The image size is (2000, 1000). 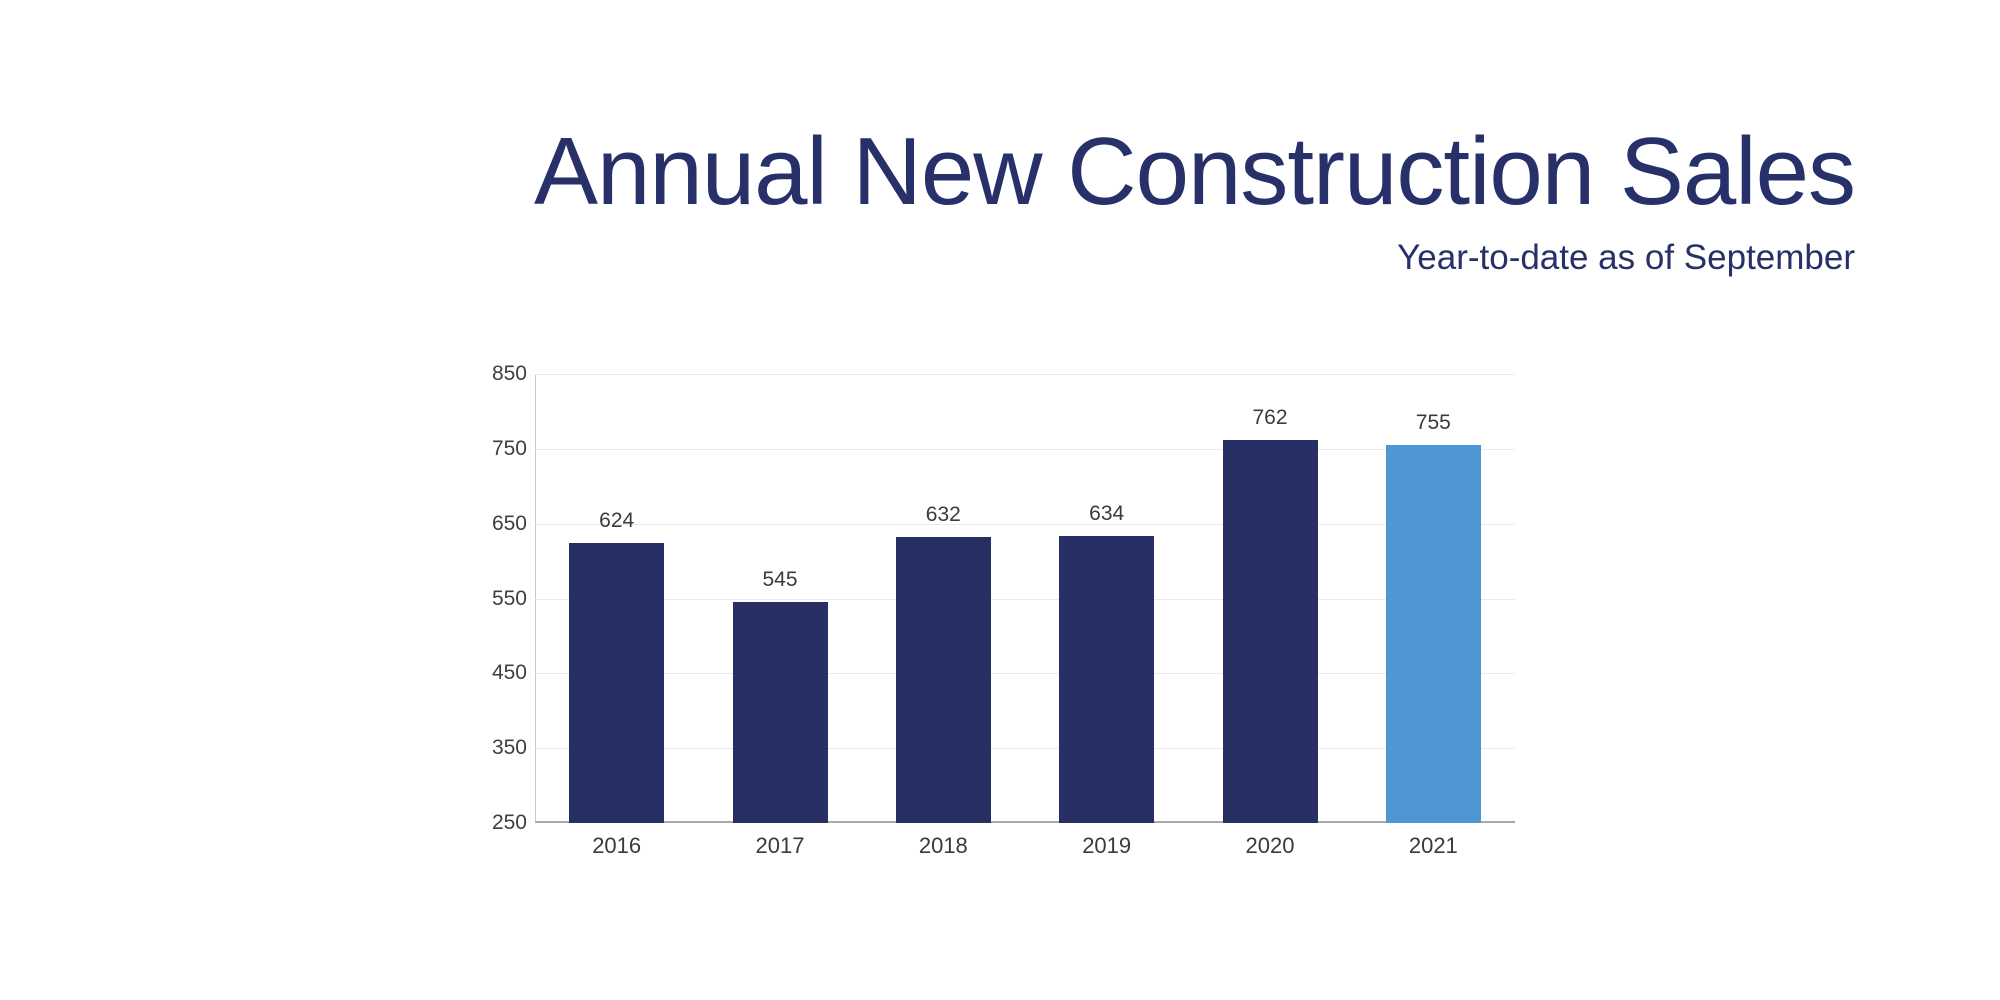 What do you see at coordinates (509, 673) in the screenshot?
I see `y-tick-label: 450` at bounding box center [509, 673].